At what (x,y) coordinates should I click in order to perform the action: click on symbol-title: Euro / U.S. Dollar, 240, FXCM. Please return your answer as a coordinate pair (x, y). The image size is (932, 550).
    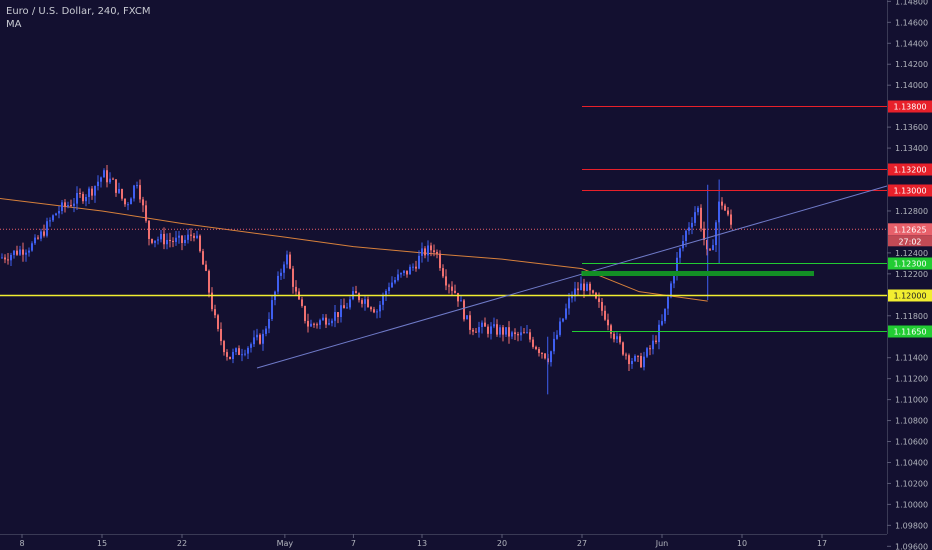
    Looking at the image, I should click on (78, 11).